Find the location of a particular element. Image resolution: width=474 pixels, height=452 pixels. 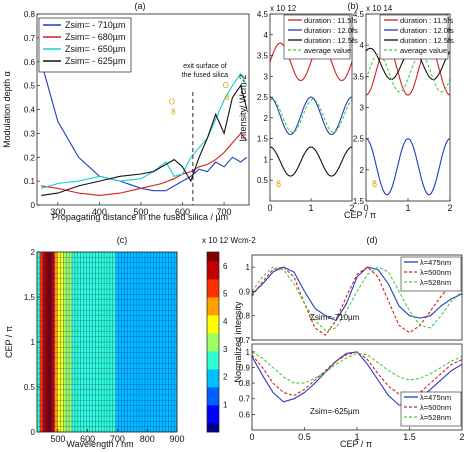

colorbar-tick-label: 4 is located at coordinates (225, 321).